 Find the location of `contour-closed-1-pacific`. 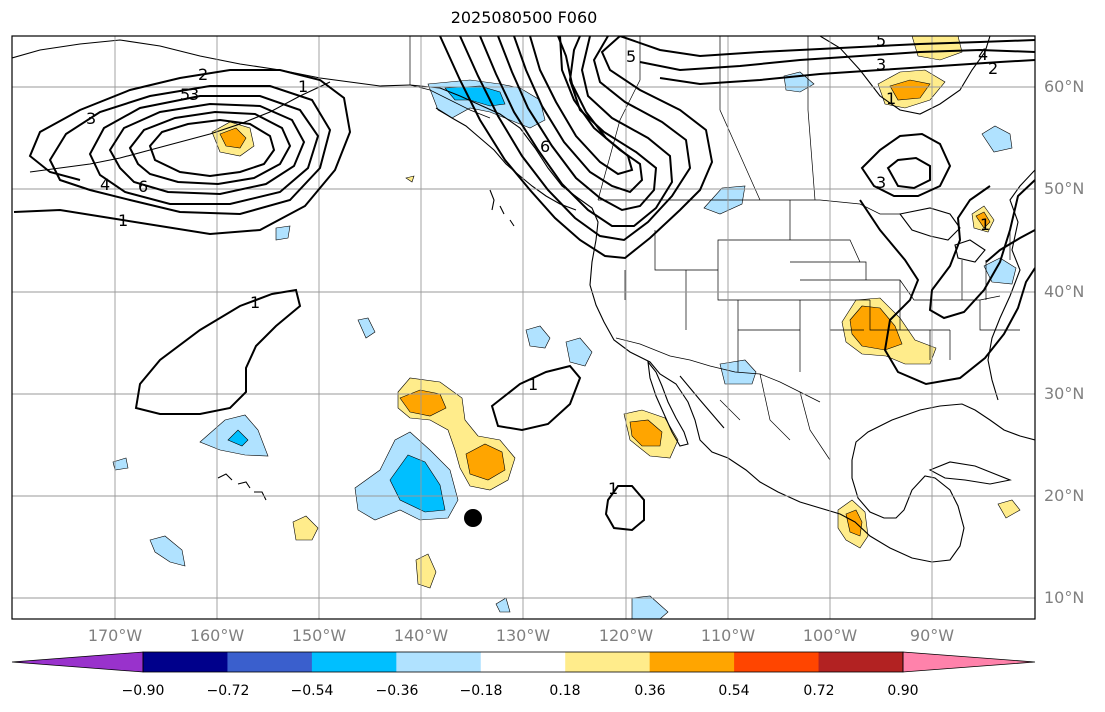

contour-closed-1-pacific is located at coordinates (218, 351).